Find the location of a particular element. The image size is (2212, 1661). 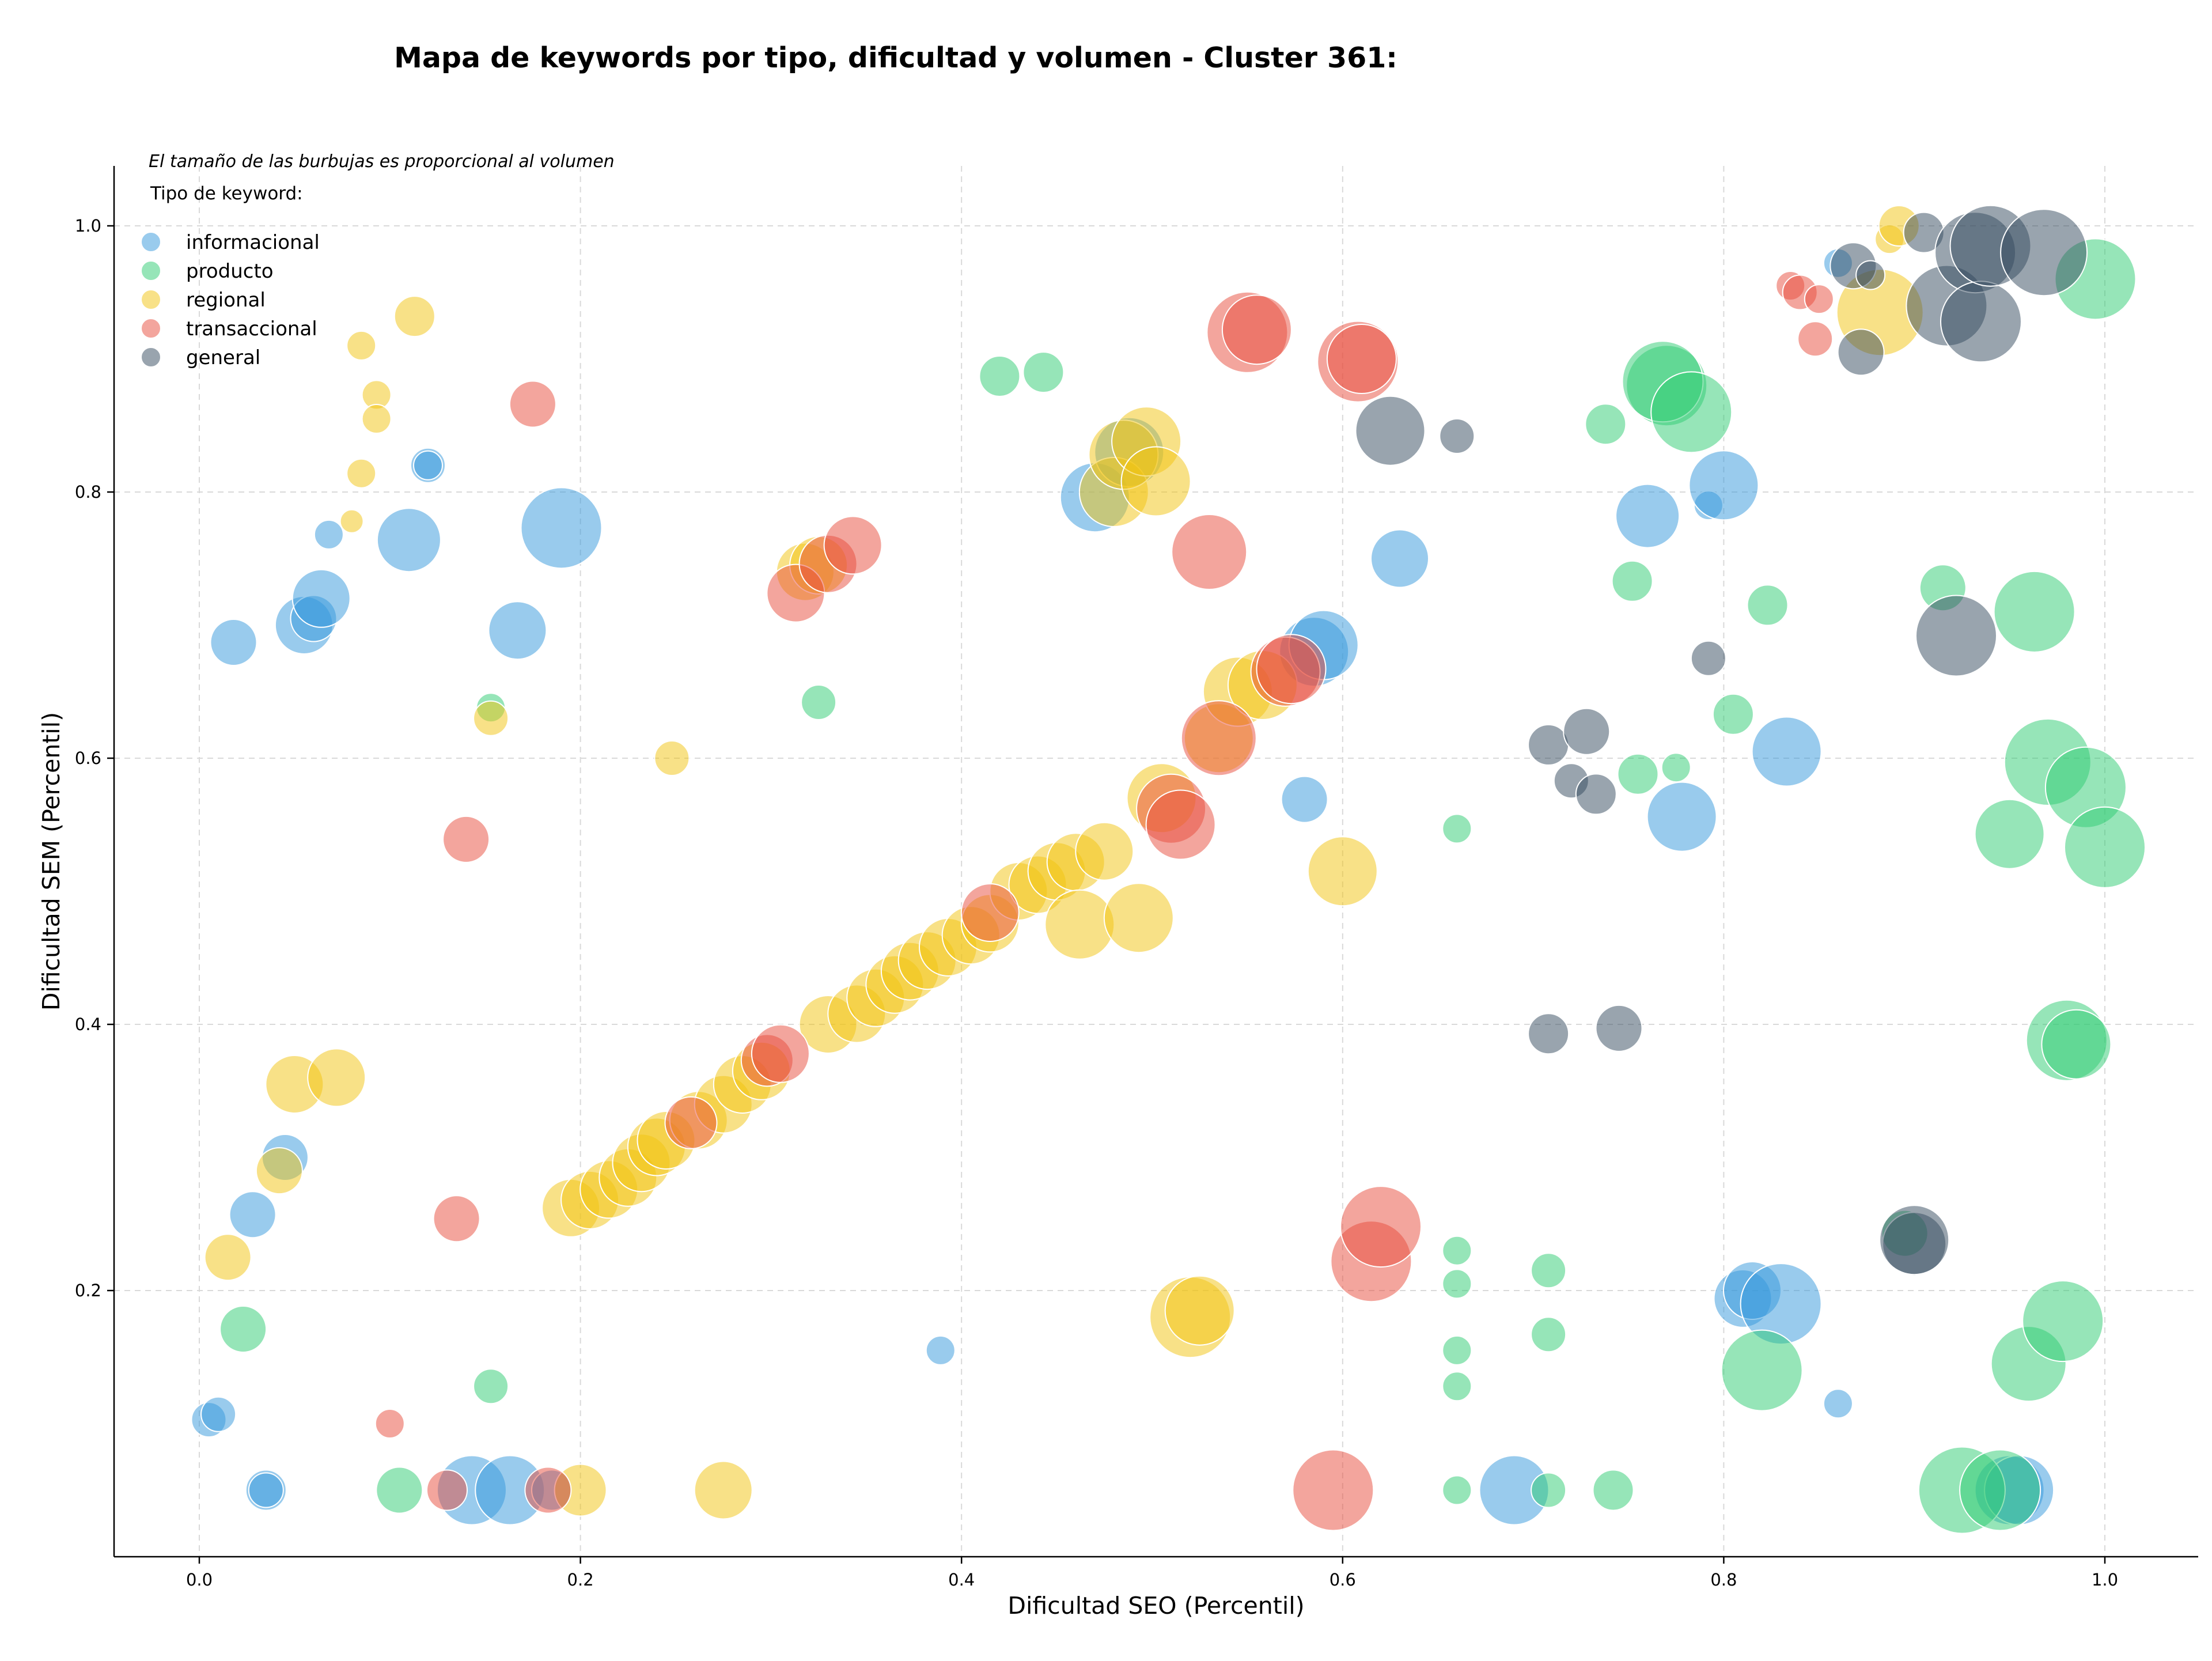

legend-label-regional: regional is located at coordinates (226, 300).